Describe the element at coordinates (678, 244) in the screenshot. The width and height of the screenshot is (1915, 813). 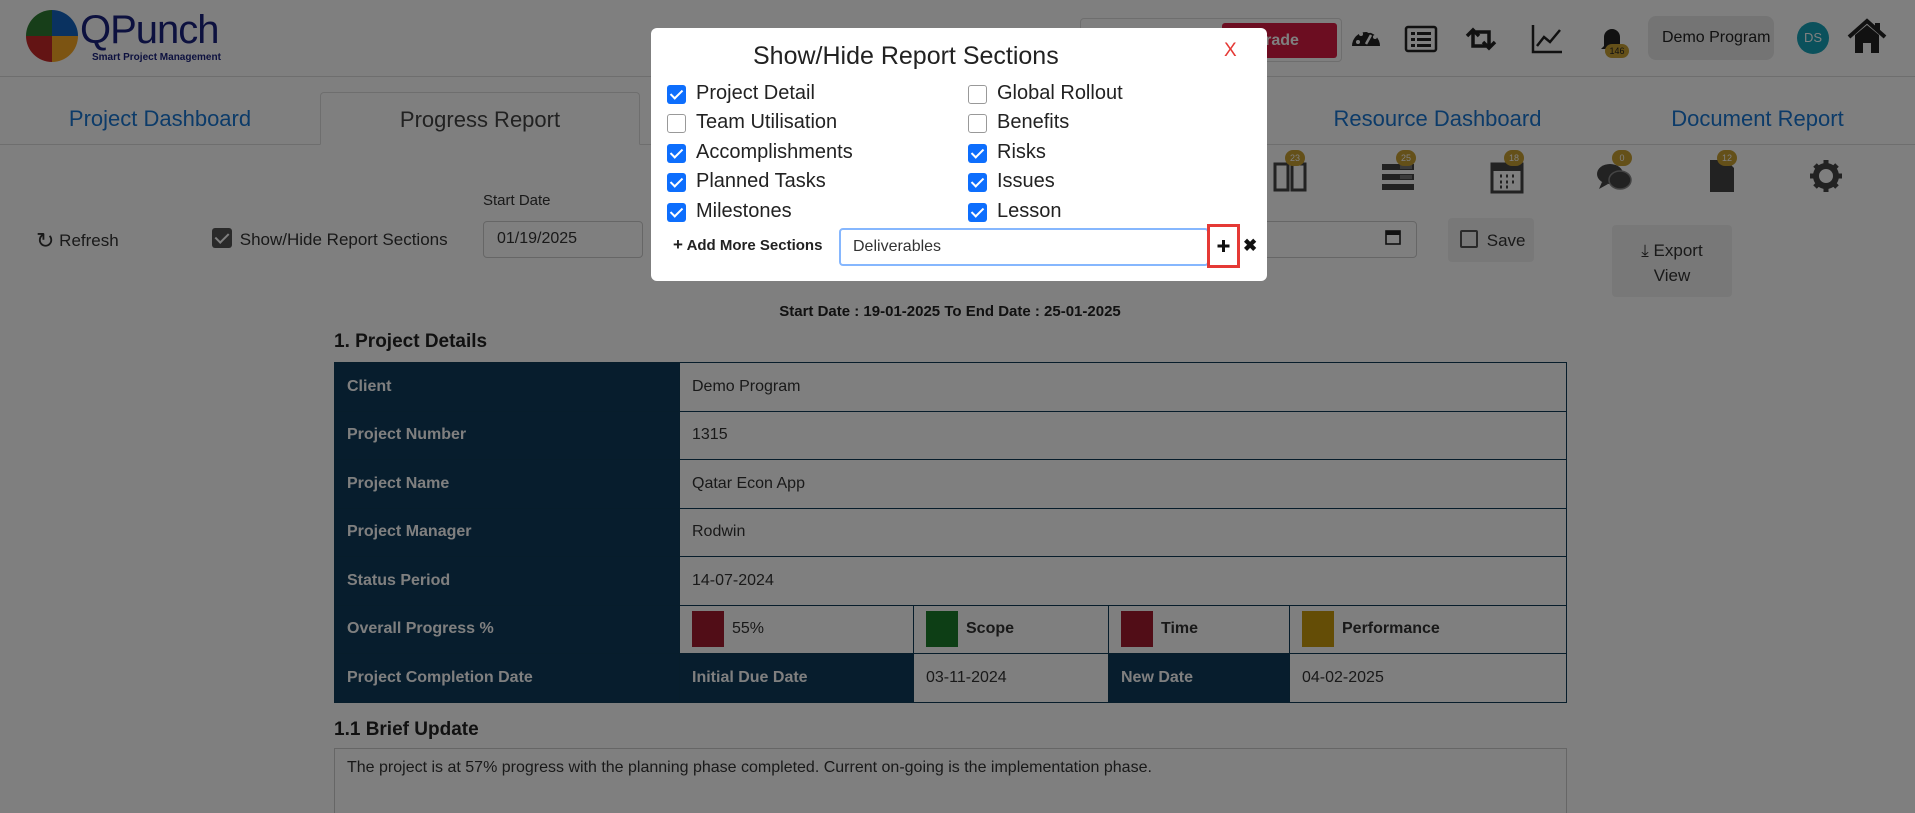
I see `plus-icon: +` at that location.